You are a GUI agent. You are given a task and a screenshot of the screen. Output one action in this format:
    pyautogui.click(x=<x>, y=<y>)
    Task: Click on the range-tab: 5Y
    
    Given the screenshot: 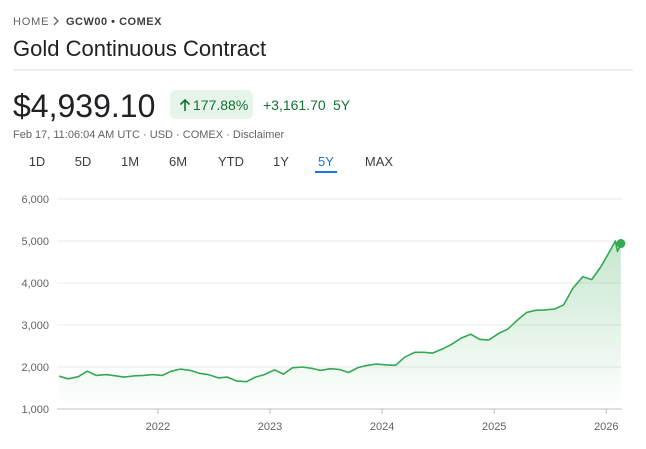 What is the action you would take?
    pyautogui.click(x=326, y=161)
    